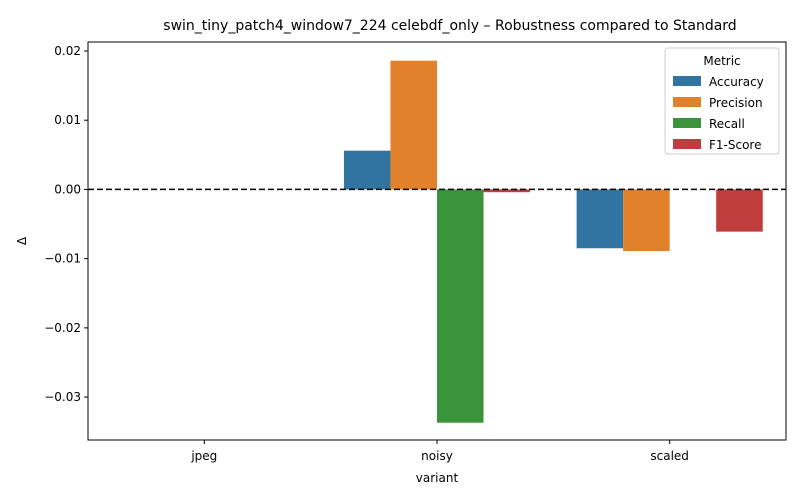  What do you see at coordinates (67, 189) in the screenshot?
I see `y-tick-label: 0.00` at bounding box center [67, 189].